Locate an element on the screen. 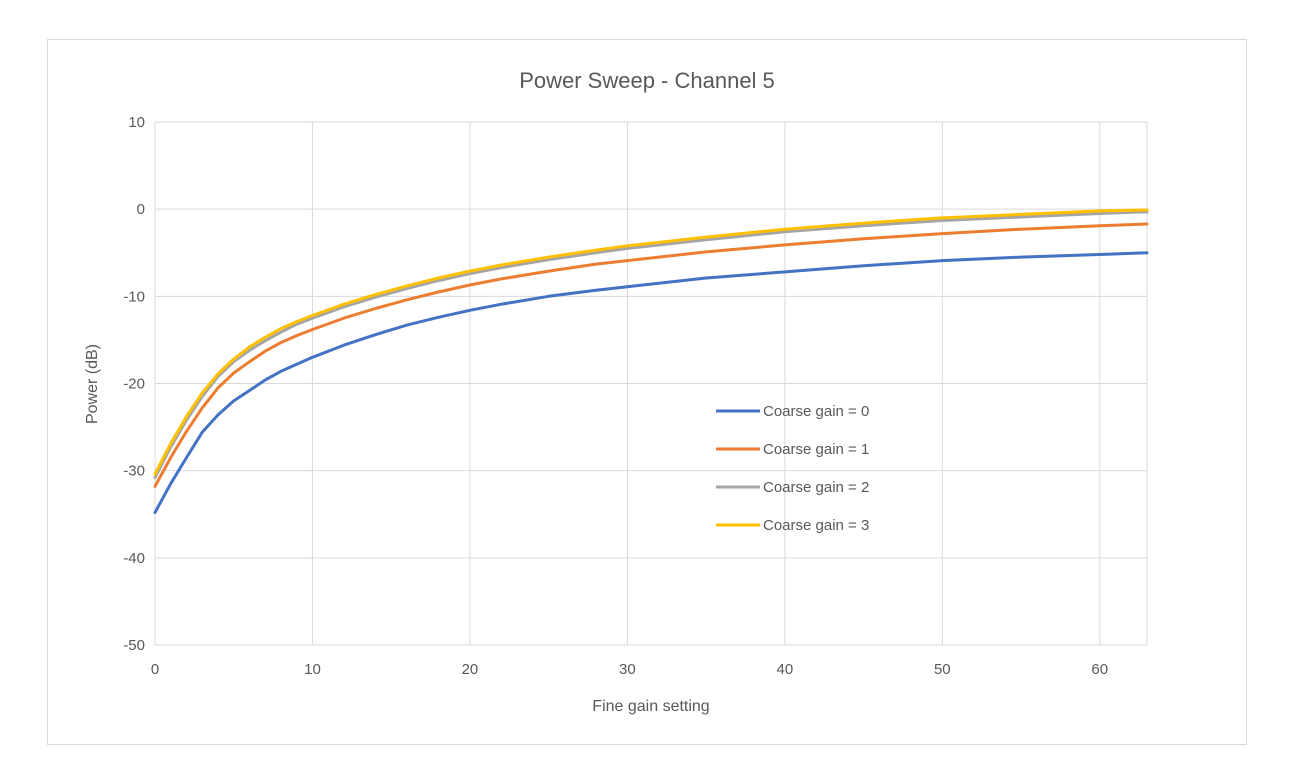  y-tick-label: -40 is located at coordinates (134, 558).